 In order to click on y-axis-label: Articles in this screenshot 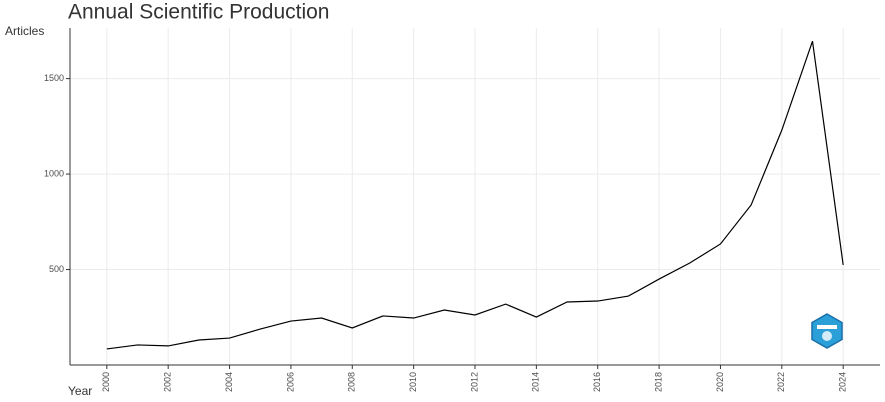, I will do `click(24, 31)`.